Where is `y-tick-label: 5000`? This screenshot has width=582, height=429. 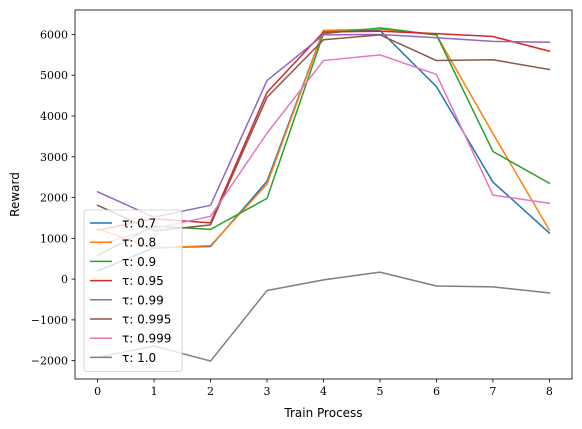 y-tick-label: 5000 is located at coordinates (54, 75).